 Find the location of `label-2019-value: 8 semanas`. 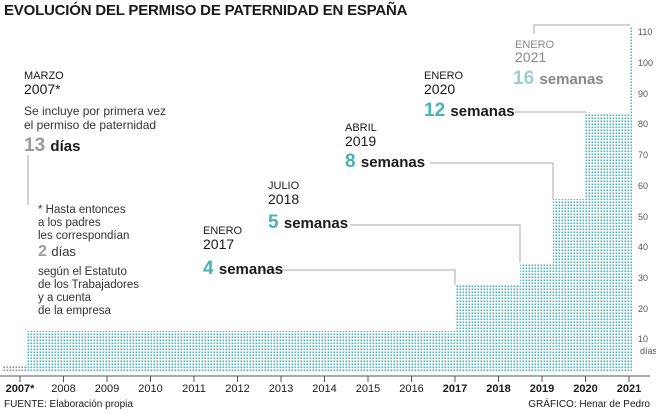

label-2019-value: 8 semanas is located at coordinates (385, 162).